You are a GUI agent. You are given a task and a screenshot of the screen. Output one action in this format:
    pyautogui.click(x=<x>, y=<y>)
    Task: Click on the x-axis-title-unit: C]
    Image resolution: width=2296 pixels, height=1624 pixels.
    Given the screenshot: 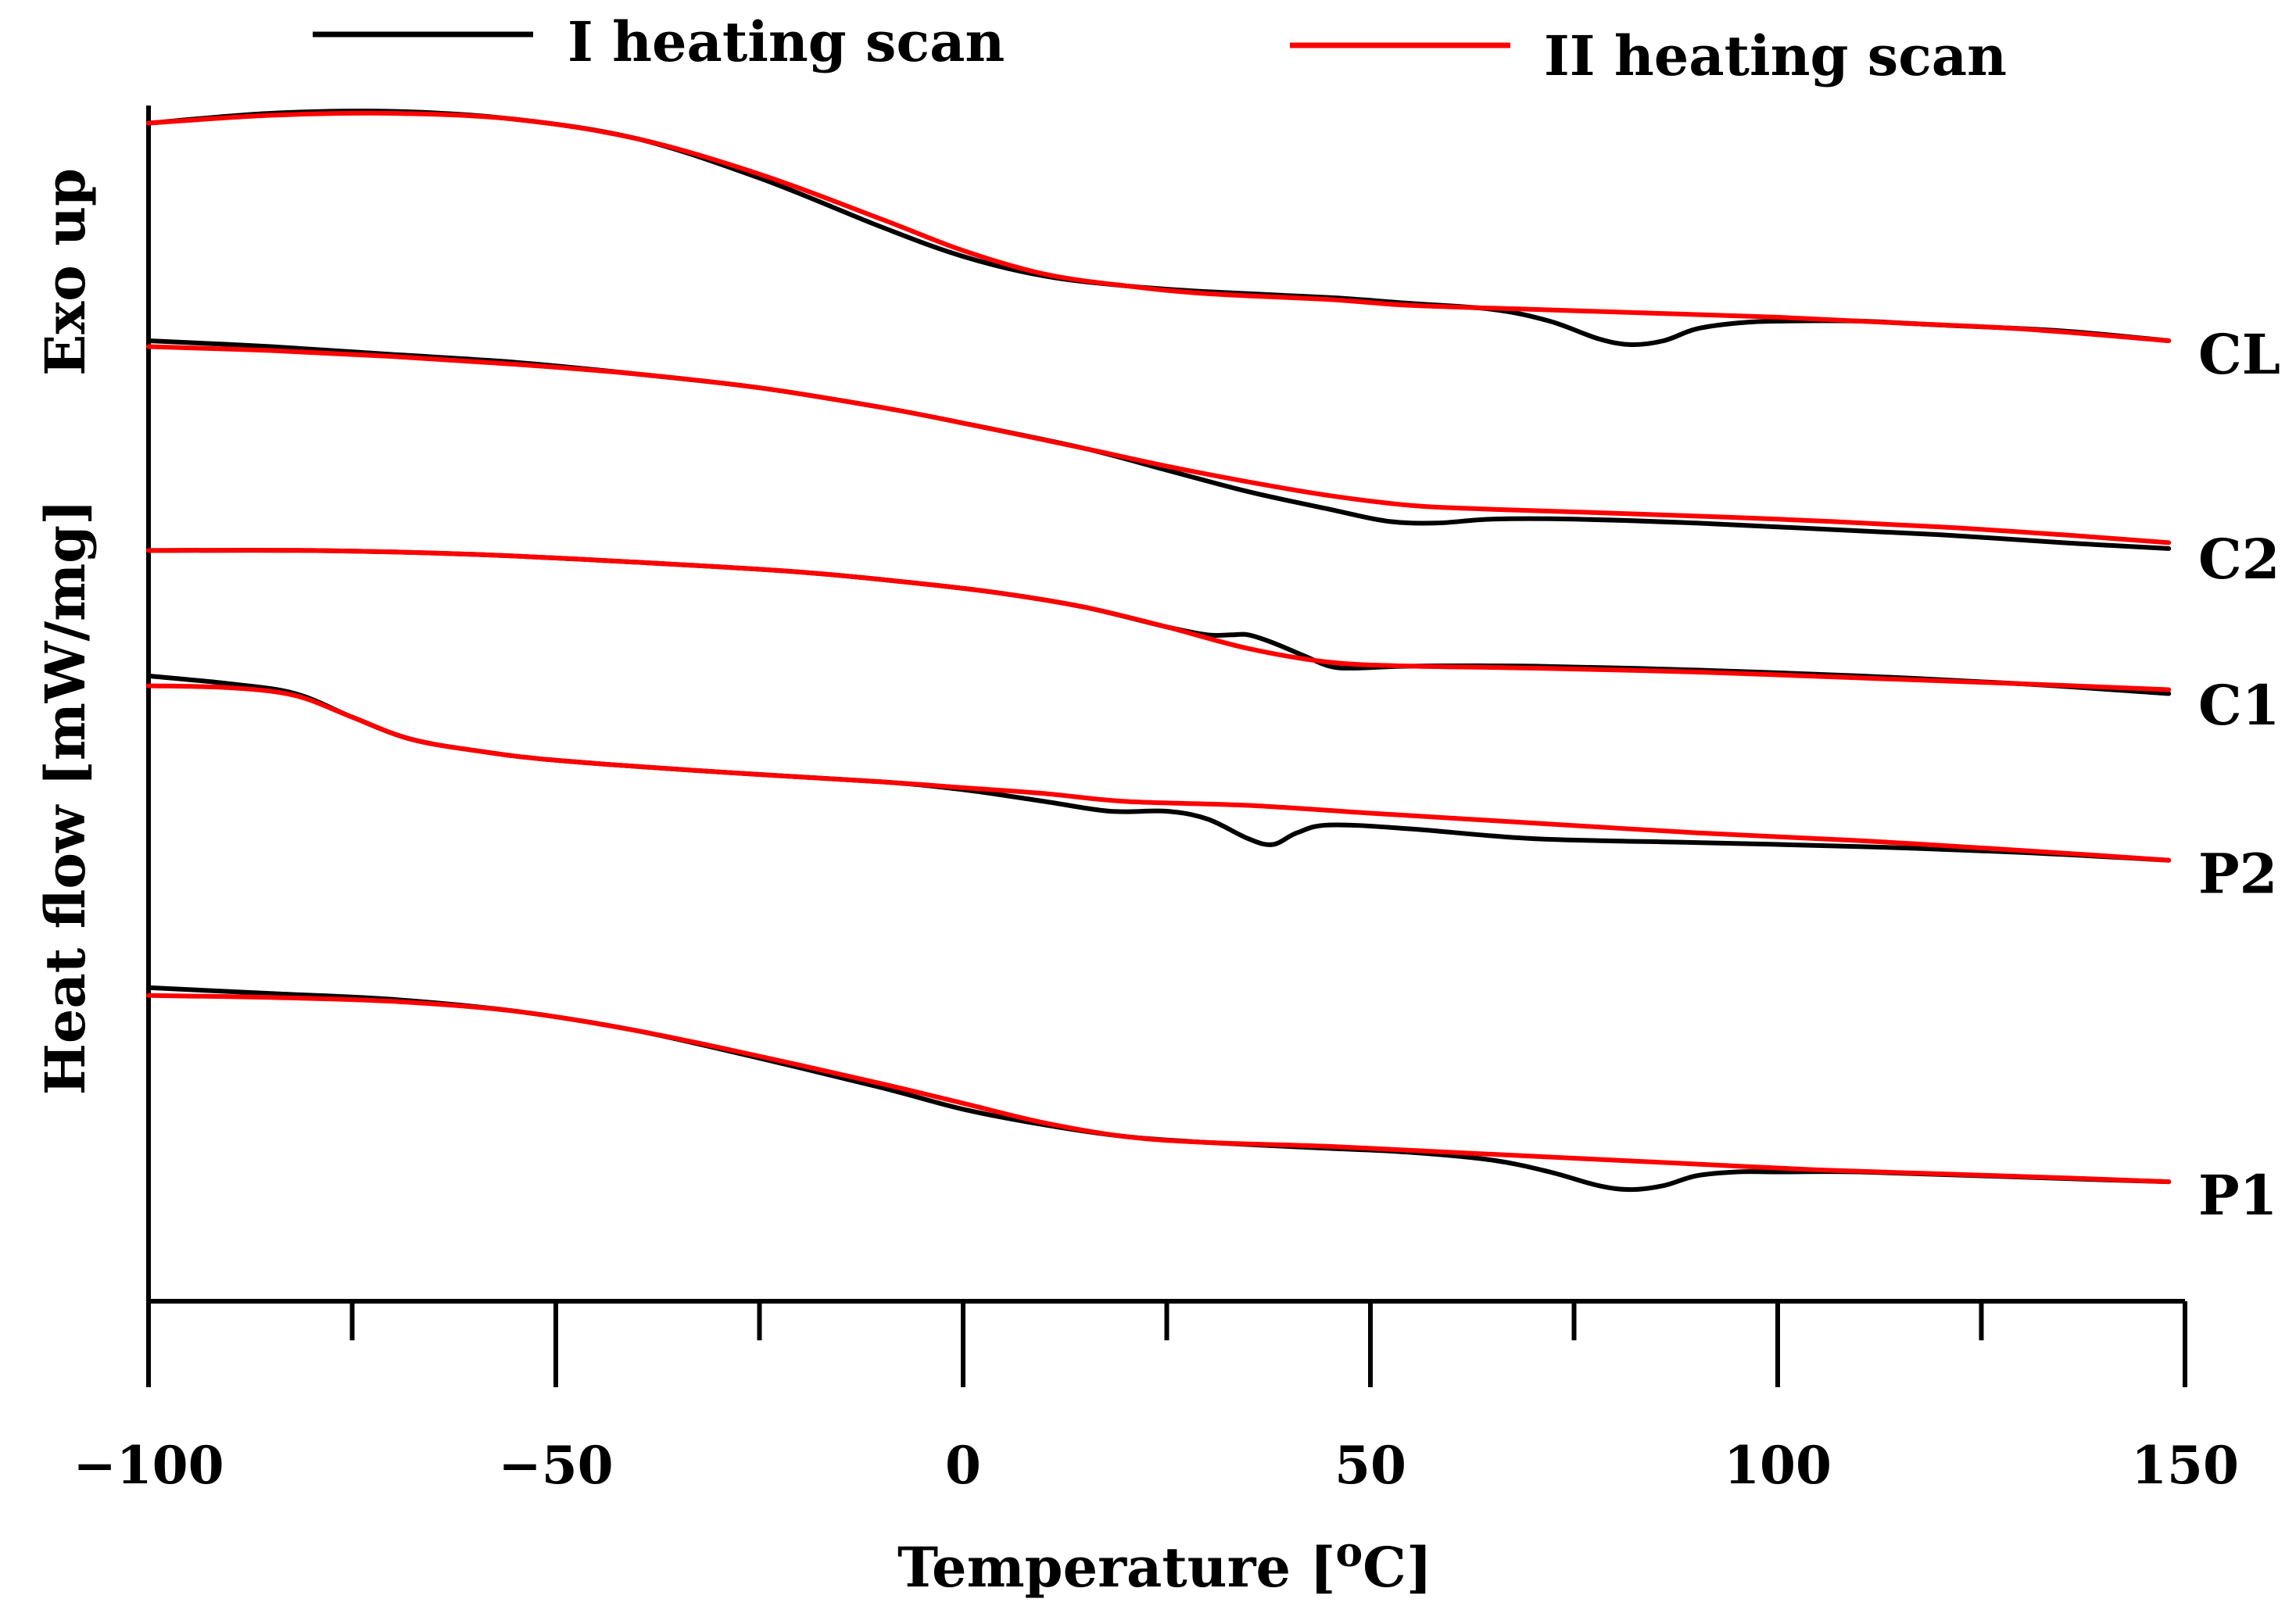 What is the action you would take?
    pyautogui.click(x=1397, y=1567)
    